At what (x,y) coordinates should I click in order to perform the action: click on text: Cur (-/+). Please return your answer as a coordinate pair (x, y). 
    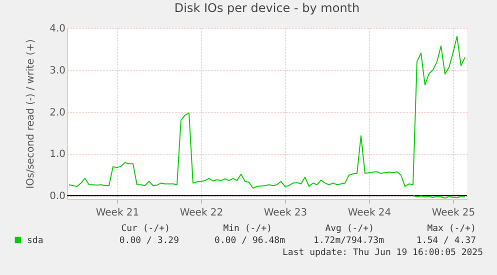
    Looking at the image, I should click on (145, 229).